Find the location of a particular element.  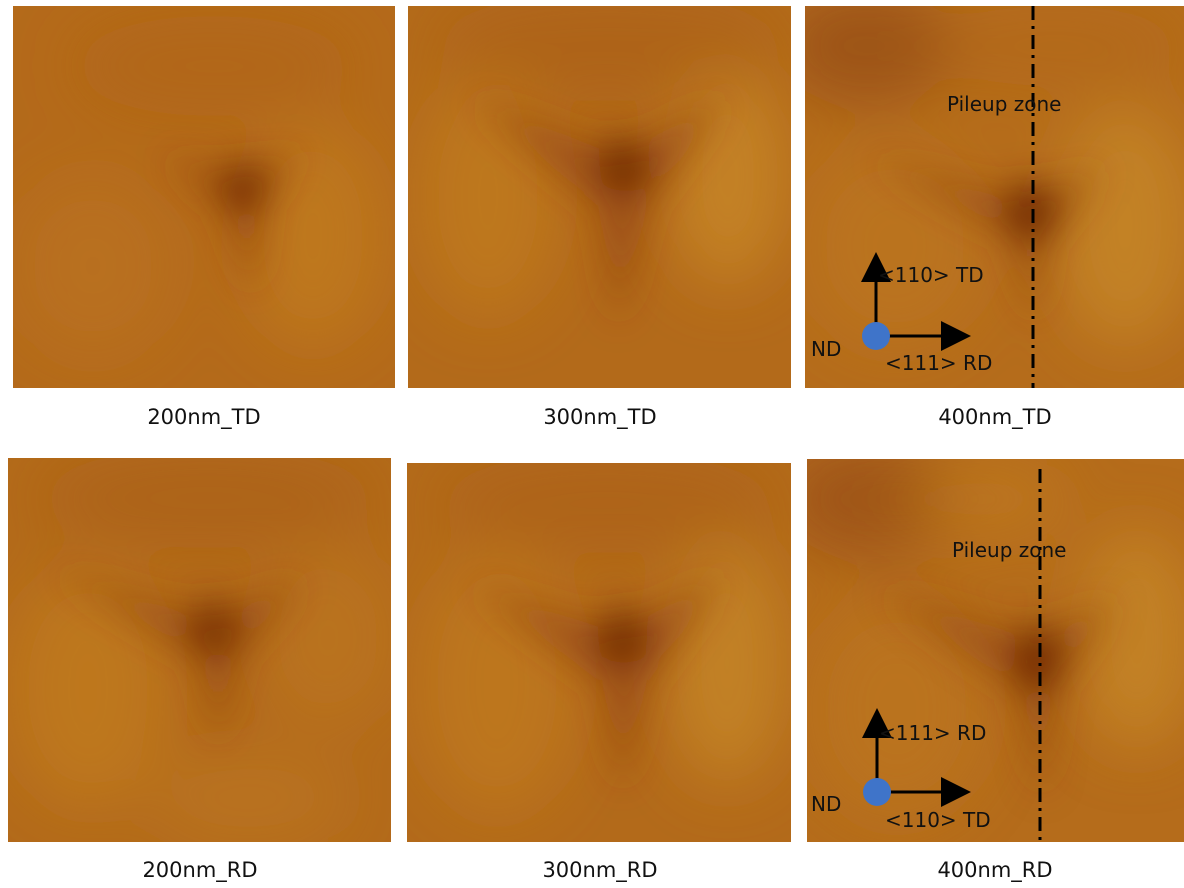

afm-image-200nm-rd is located at coordinates (199, 650).